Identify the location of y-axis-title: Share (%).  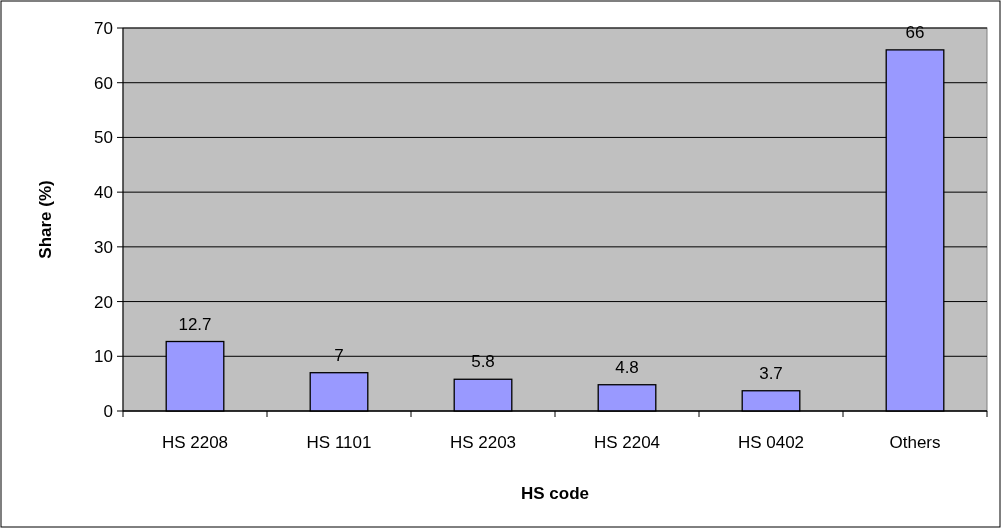
(45, 219).